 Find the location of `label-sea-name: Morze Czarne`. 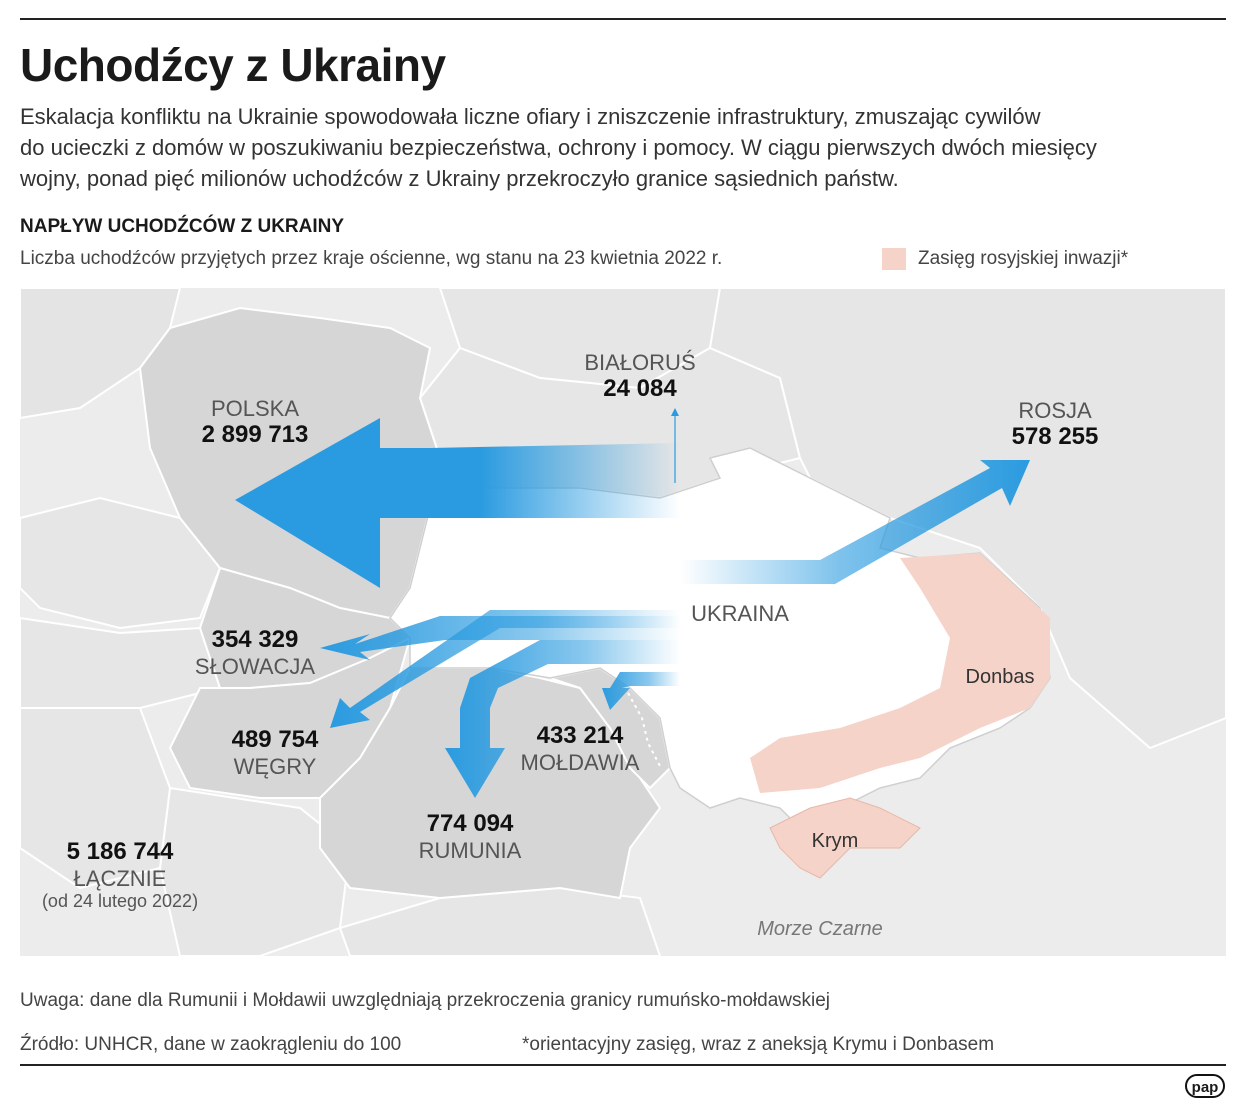

label-sea-name: Morze Czarne is located at coordinates (820, 929).